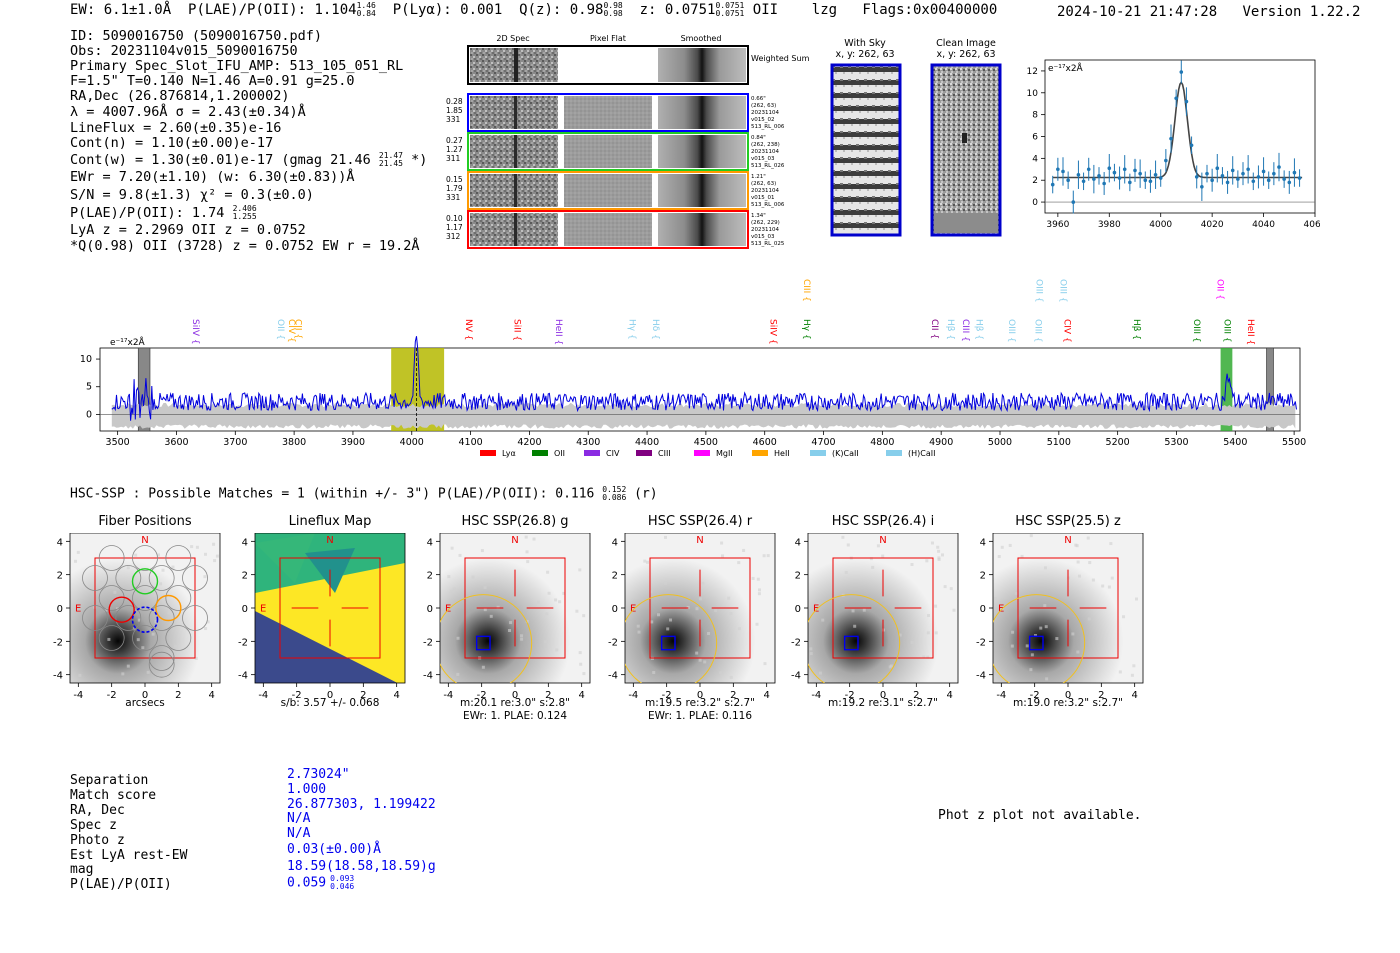  I want to click on header-qz-lo: 0.98, so click(613, 13).